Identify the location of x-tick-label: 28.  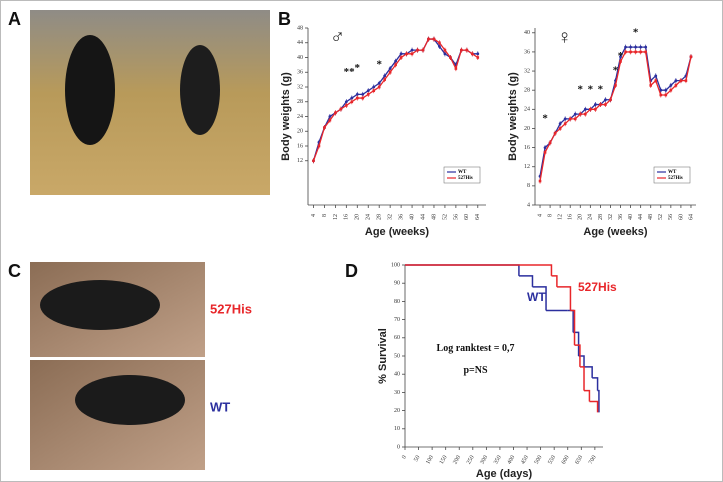
(601, 217).